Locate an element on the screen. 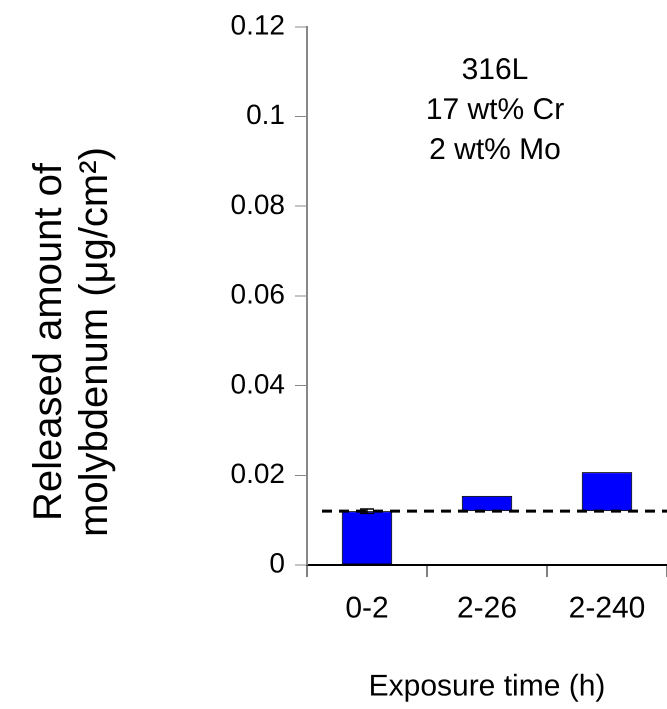 Image resolution: width=667 pixels, height=709 pixels. y-tick-label: 0.06 is located at coordinates (257, 294).